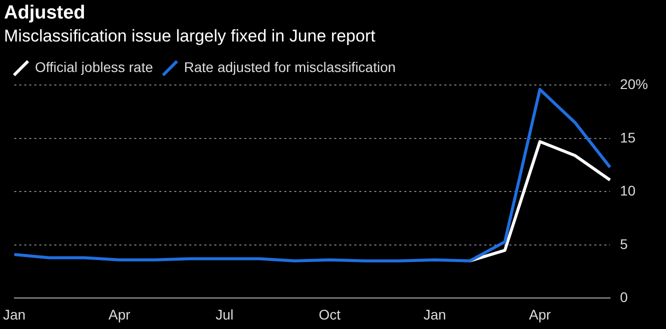  Describe the element at coordinates (624, 297) in the screenshot. I see `y-tick-label: 0` at that location.